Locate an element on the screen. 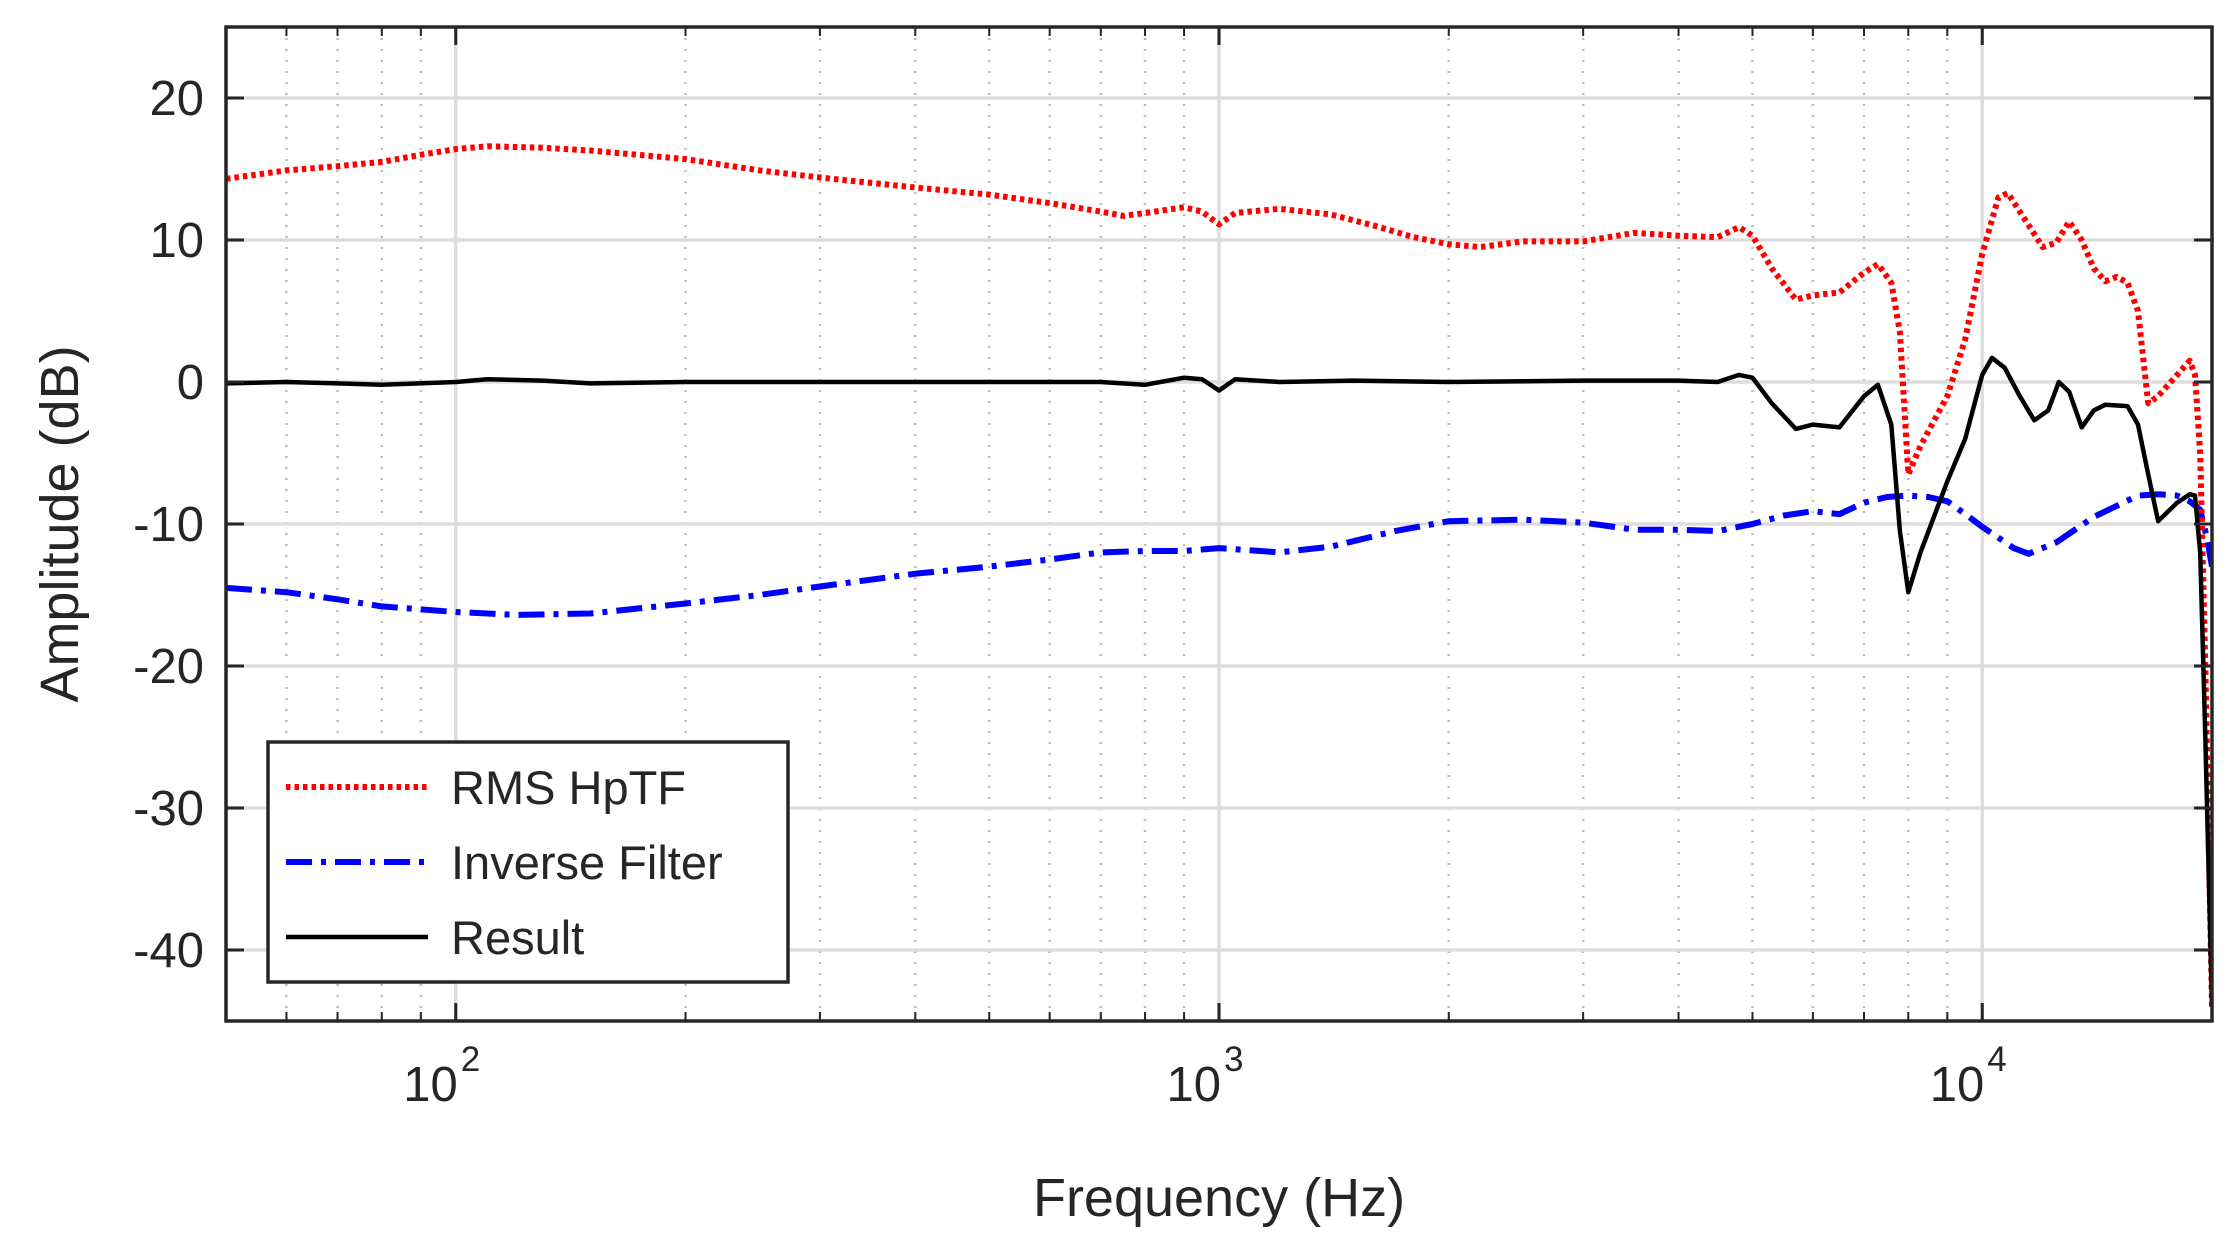  x-axis-label: Frequency (Hz) is located at coordinates (1219, 1198).